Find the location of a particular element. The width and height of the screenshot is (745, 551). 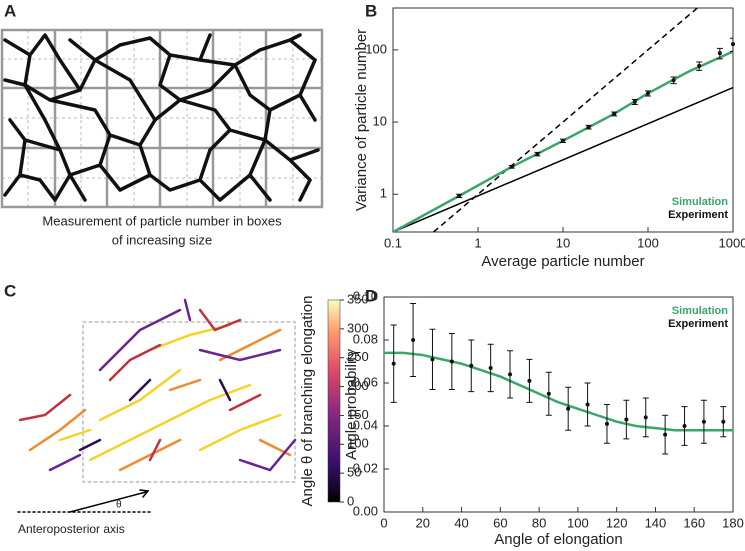

x-tick-label: 60 is located at coordinates (500, 522).